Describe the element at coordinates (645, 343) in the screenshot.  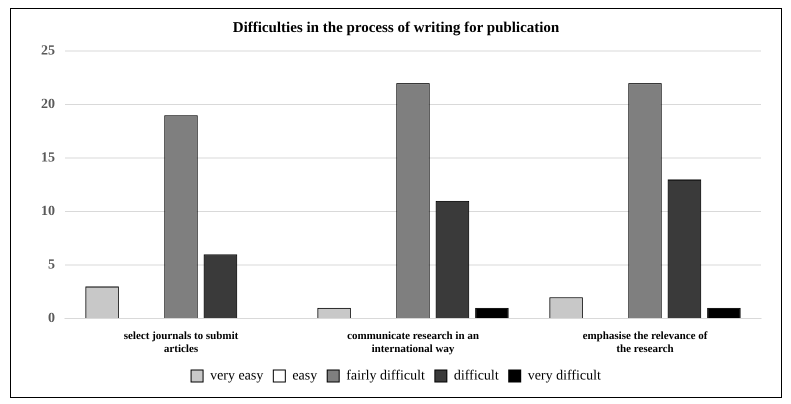
I see `x-tick-label: emphasise the relevance of the research` at that location.